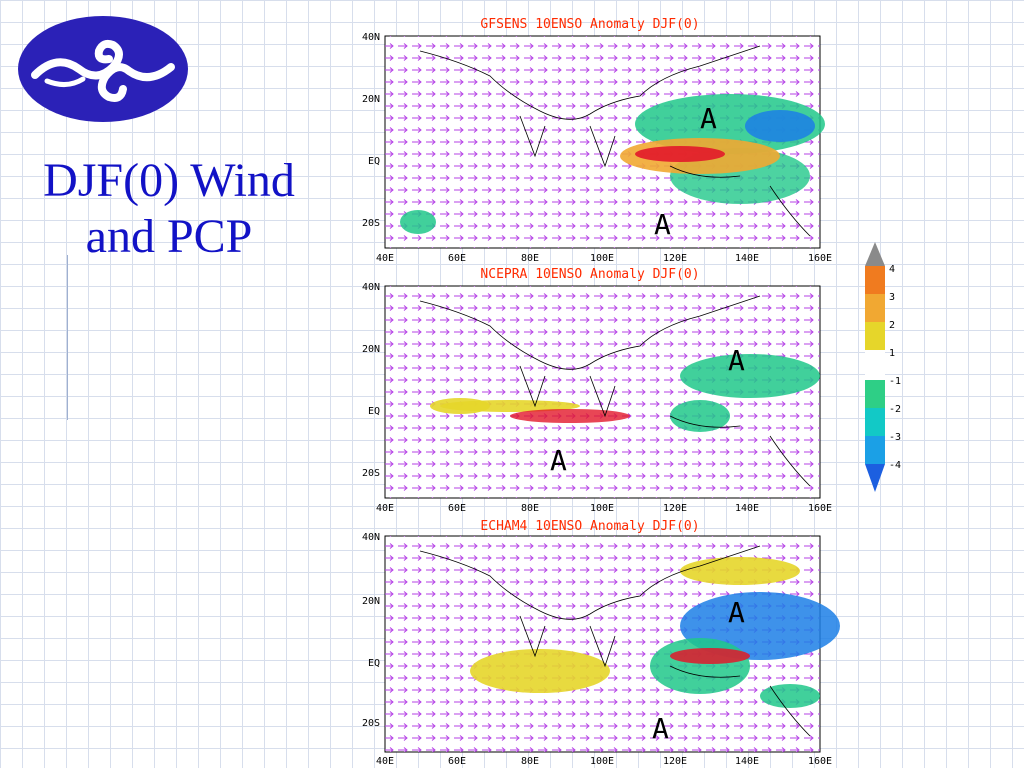 This screenshot has height=768, width=1024. I want to click on colorbar-label: 1, so click(892, 353).